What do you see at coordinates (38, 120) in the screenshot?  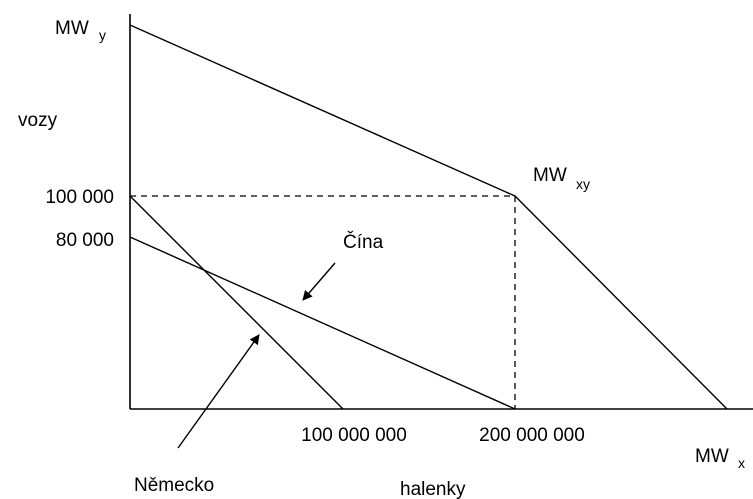 I see `y-axis-title: vozy` at bounding box center [38, 120].